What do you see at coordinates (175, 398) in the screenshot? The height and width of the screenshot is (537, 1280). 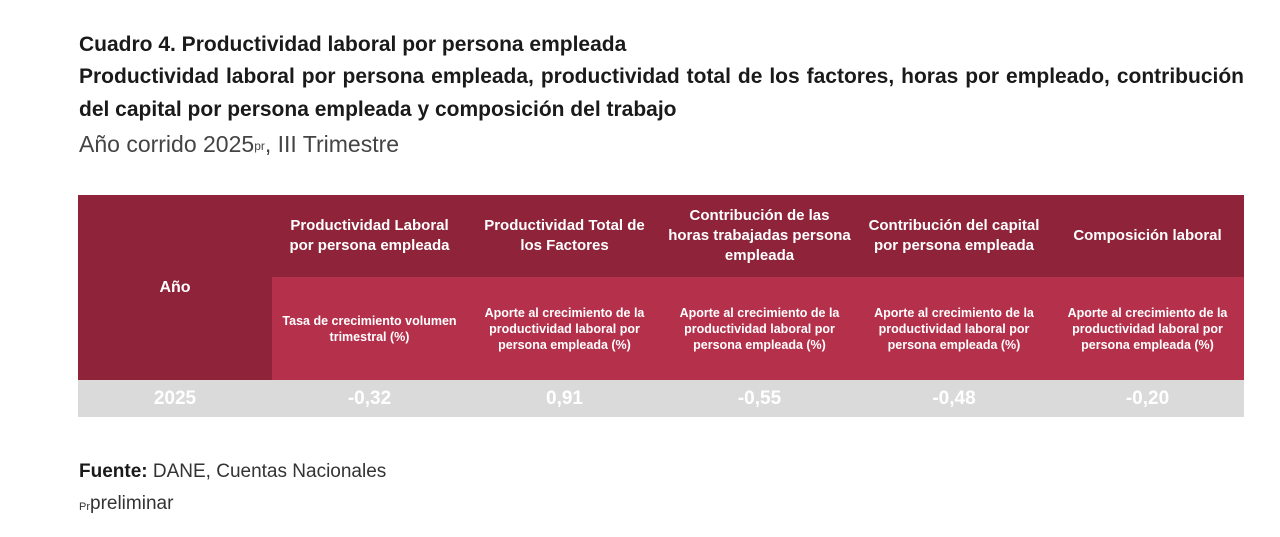 I see `cell-year: 2025` at bounding box center [175, 398].